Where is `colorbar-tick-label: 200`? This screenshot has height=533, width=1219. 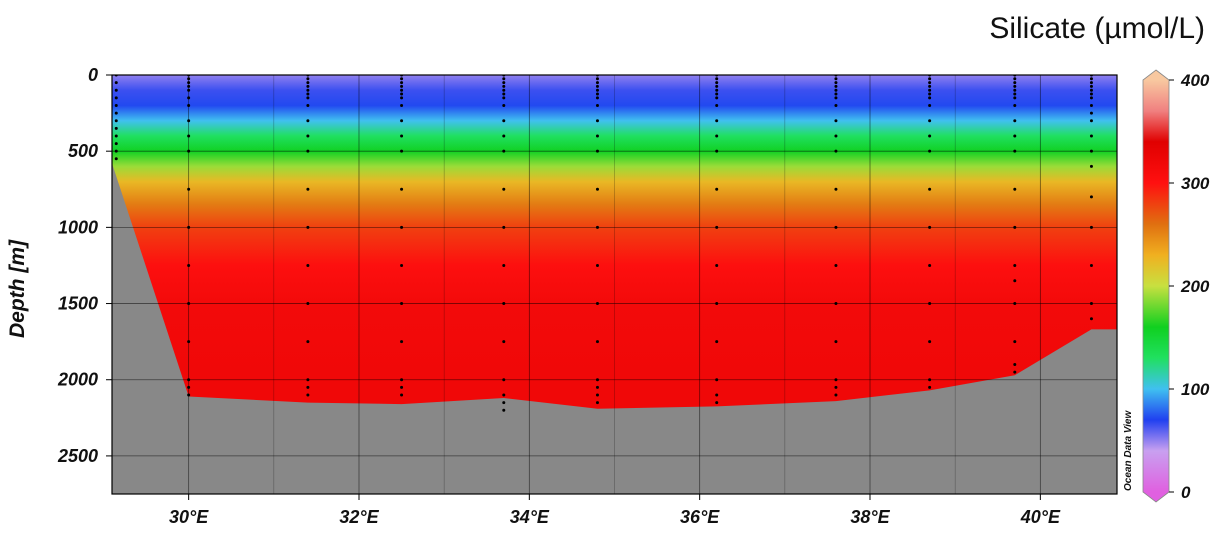 colorbar-tick-label: 200 is located at coordinates (1195, 286).